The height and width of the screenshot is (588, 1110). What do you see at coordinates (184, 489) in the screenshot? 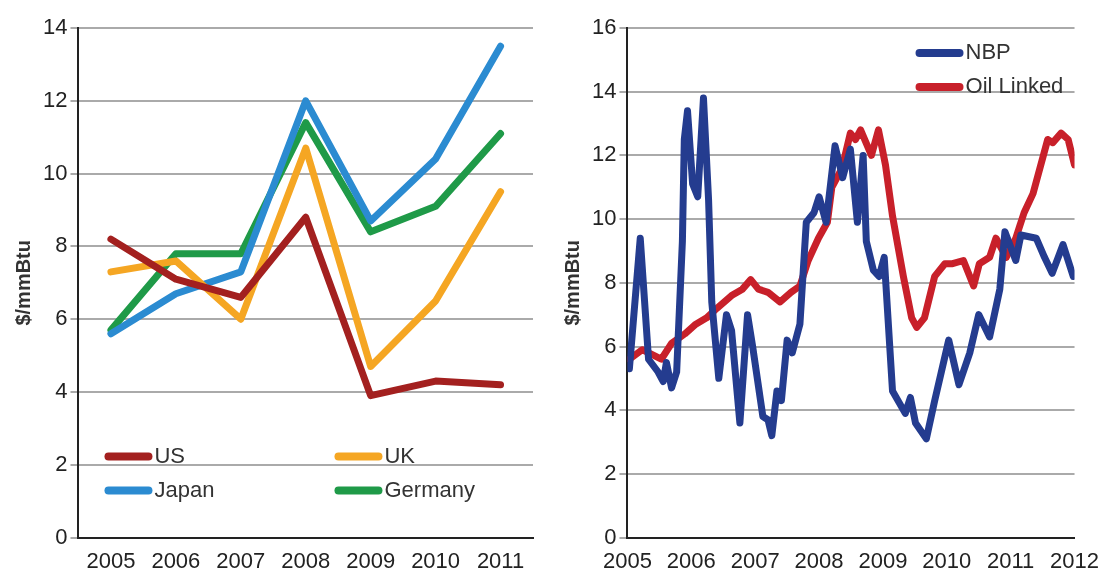
I see `legend-label: Japan` at bounding box center [184, 489].